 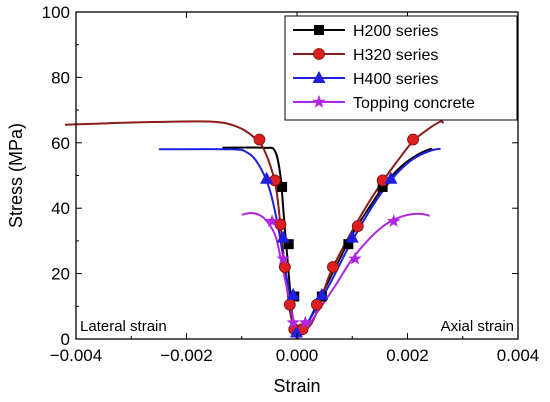 I want to click on curve-axial-h320-series, so click(x=370, y=230).